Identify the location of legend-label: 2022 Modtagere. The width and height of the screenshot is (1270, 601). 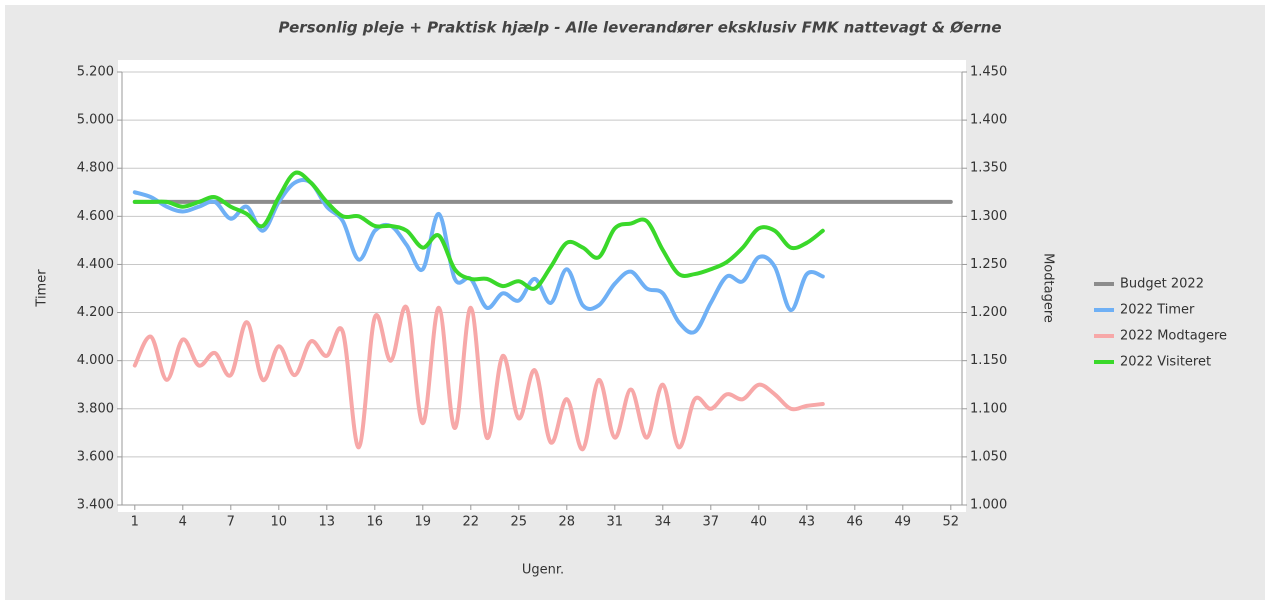
(1173, 336).